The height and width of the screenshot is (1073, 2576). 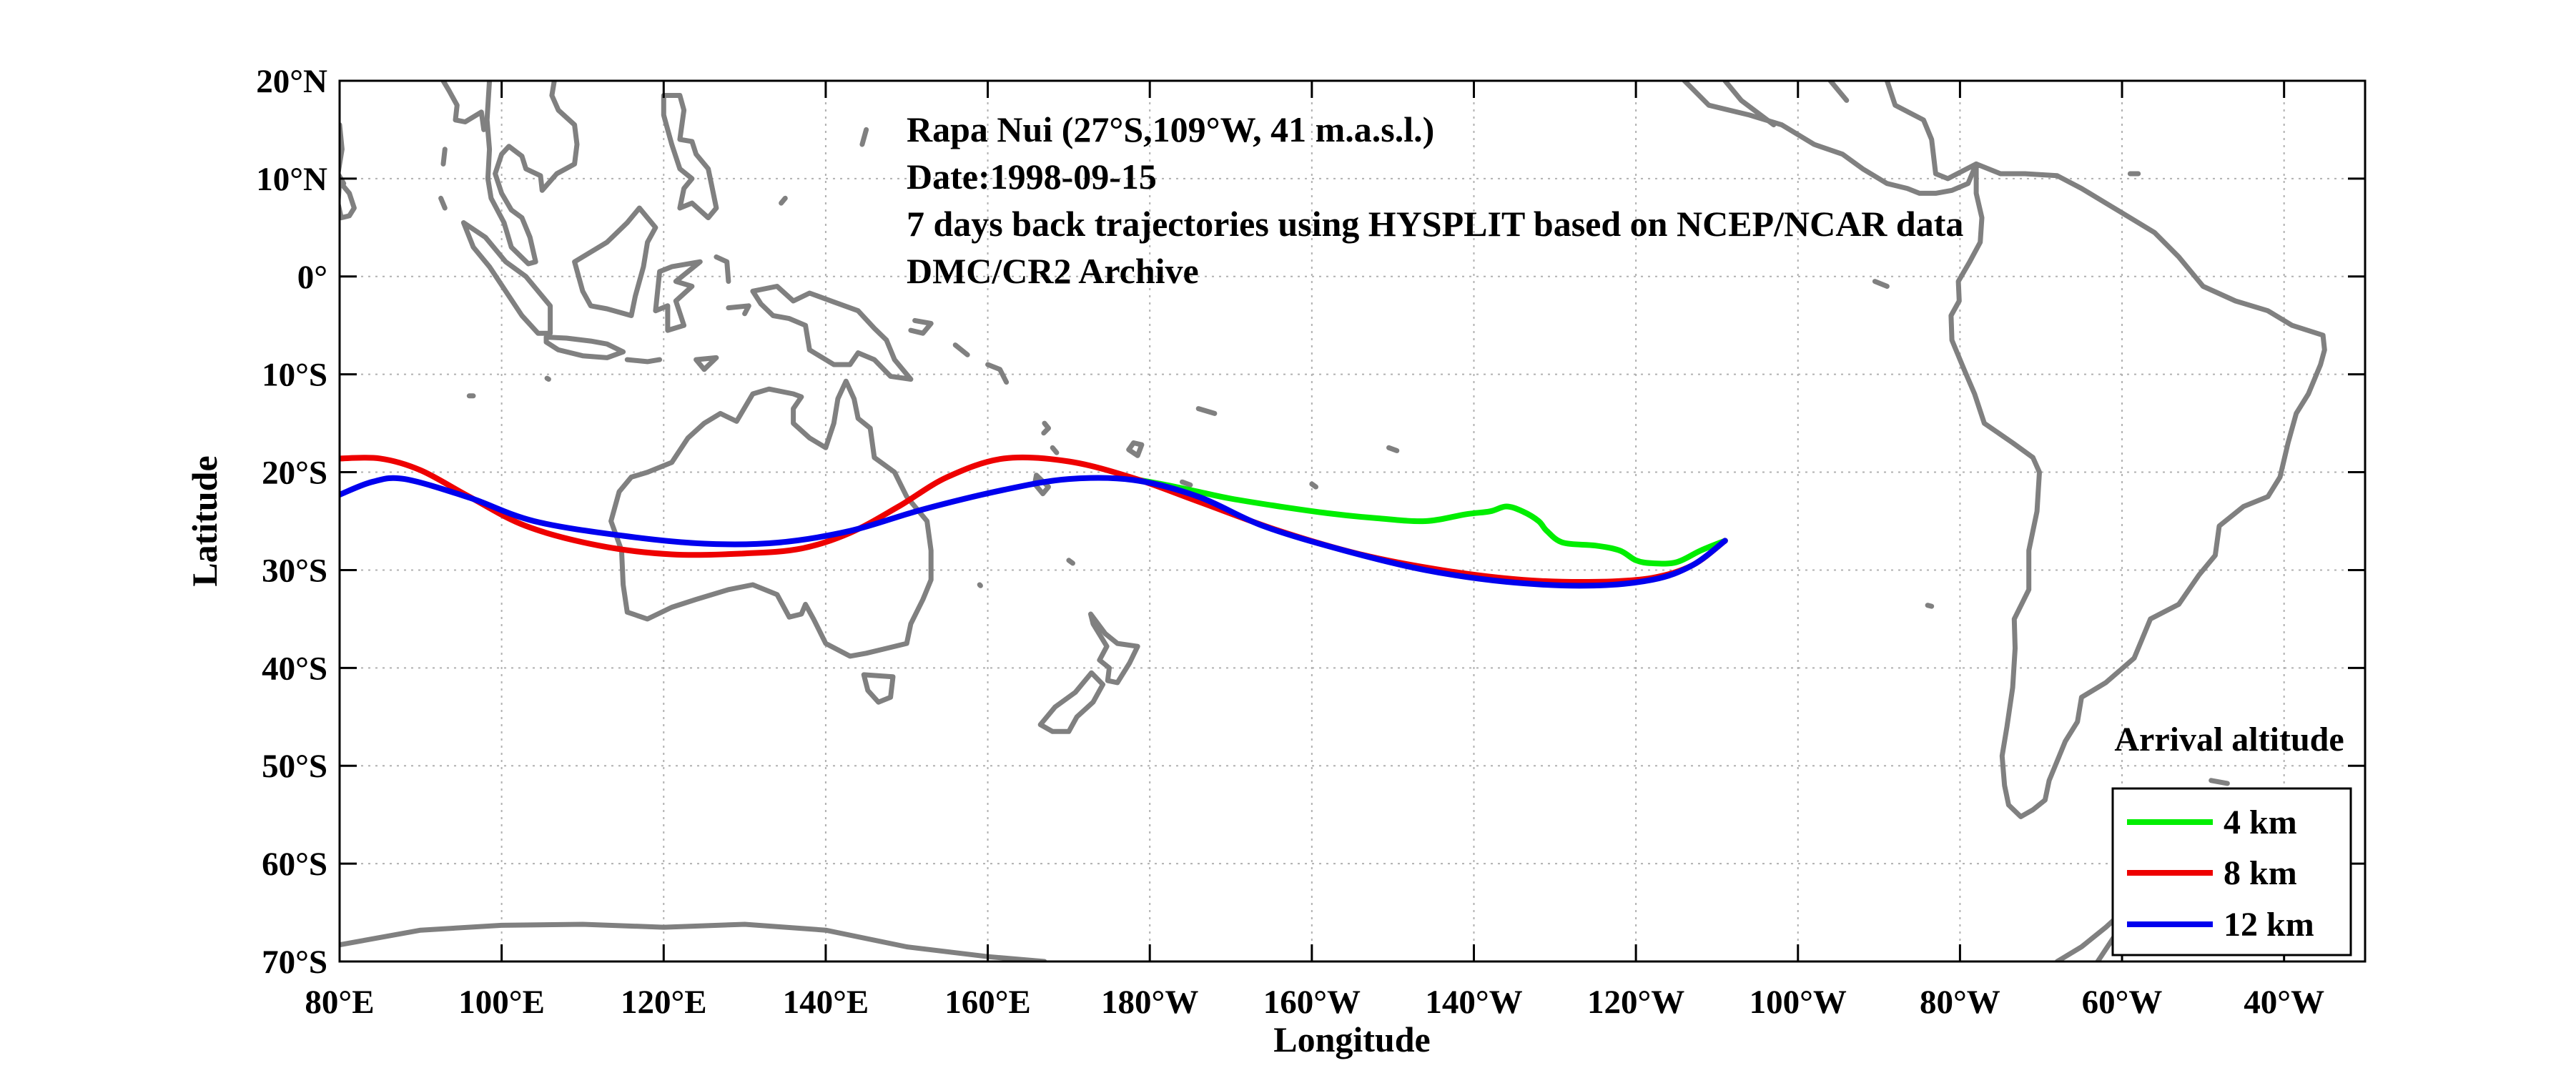 What do you see at coordinates (1170, 129) in the screenshot?
I see `annotation-line-site: Rapa Nui (27°S,109°W, 41 m.a.s.l.)` at bounding box center [1170, 129].